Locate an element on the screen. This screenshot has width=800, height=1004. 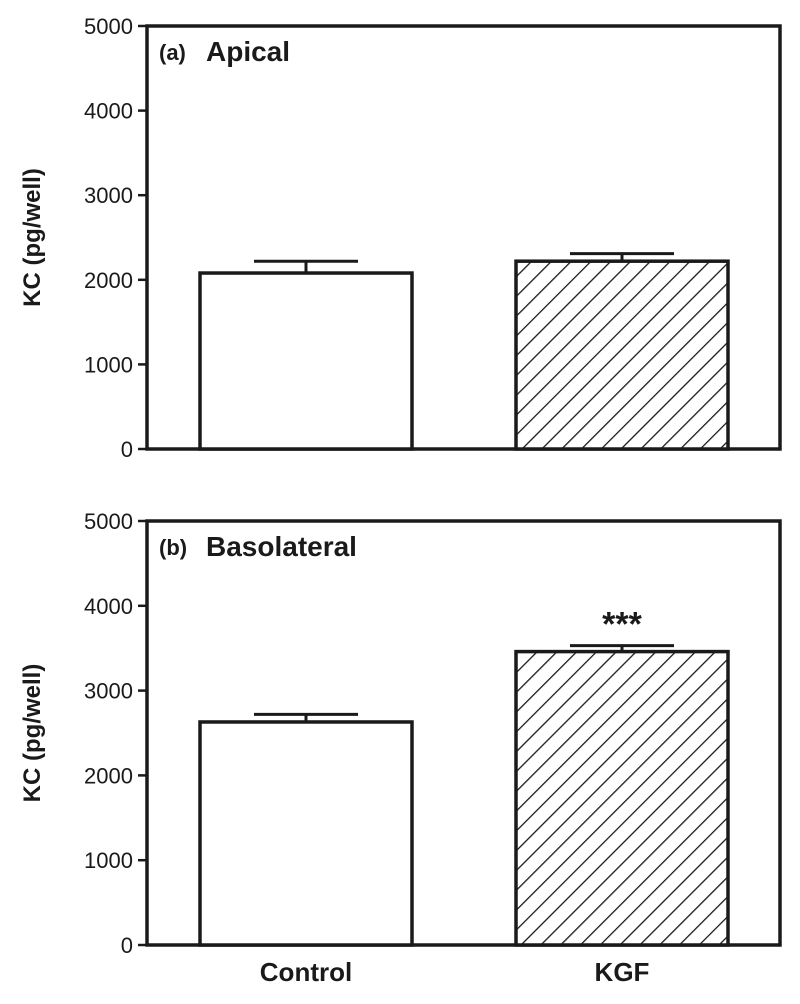
panel-a-y-tick-label: 4000 is located at coordinates (108, 111).